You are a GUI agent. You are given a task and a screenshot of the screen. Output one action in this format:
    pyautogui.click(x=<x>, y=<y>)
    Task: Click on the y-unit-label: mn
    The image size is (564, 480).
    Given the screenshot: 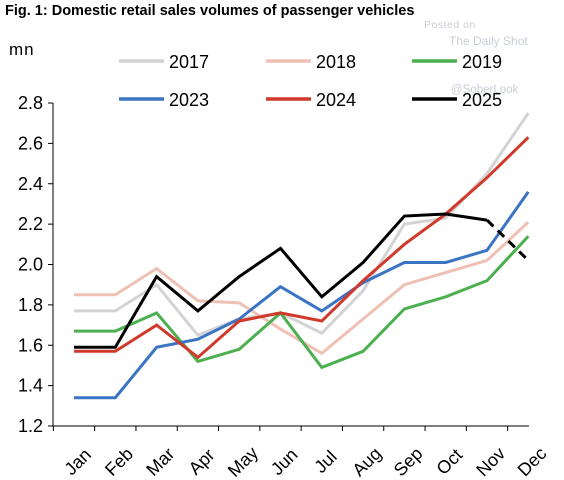 What is the action you would take?
    pyautogui.click(x=22, y=49)
    